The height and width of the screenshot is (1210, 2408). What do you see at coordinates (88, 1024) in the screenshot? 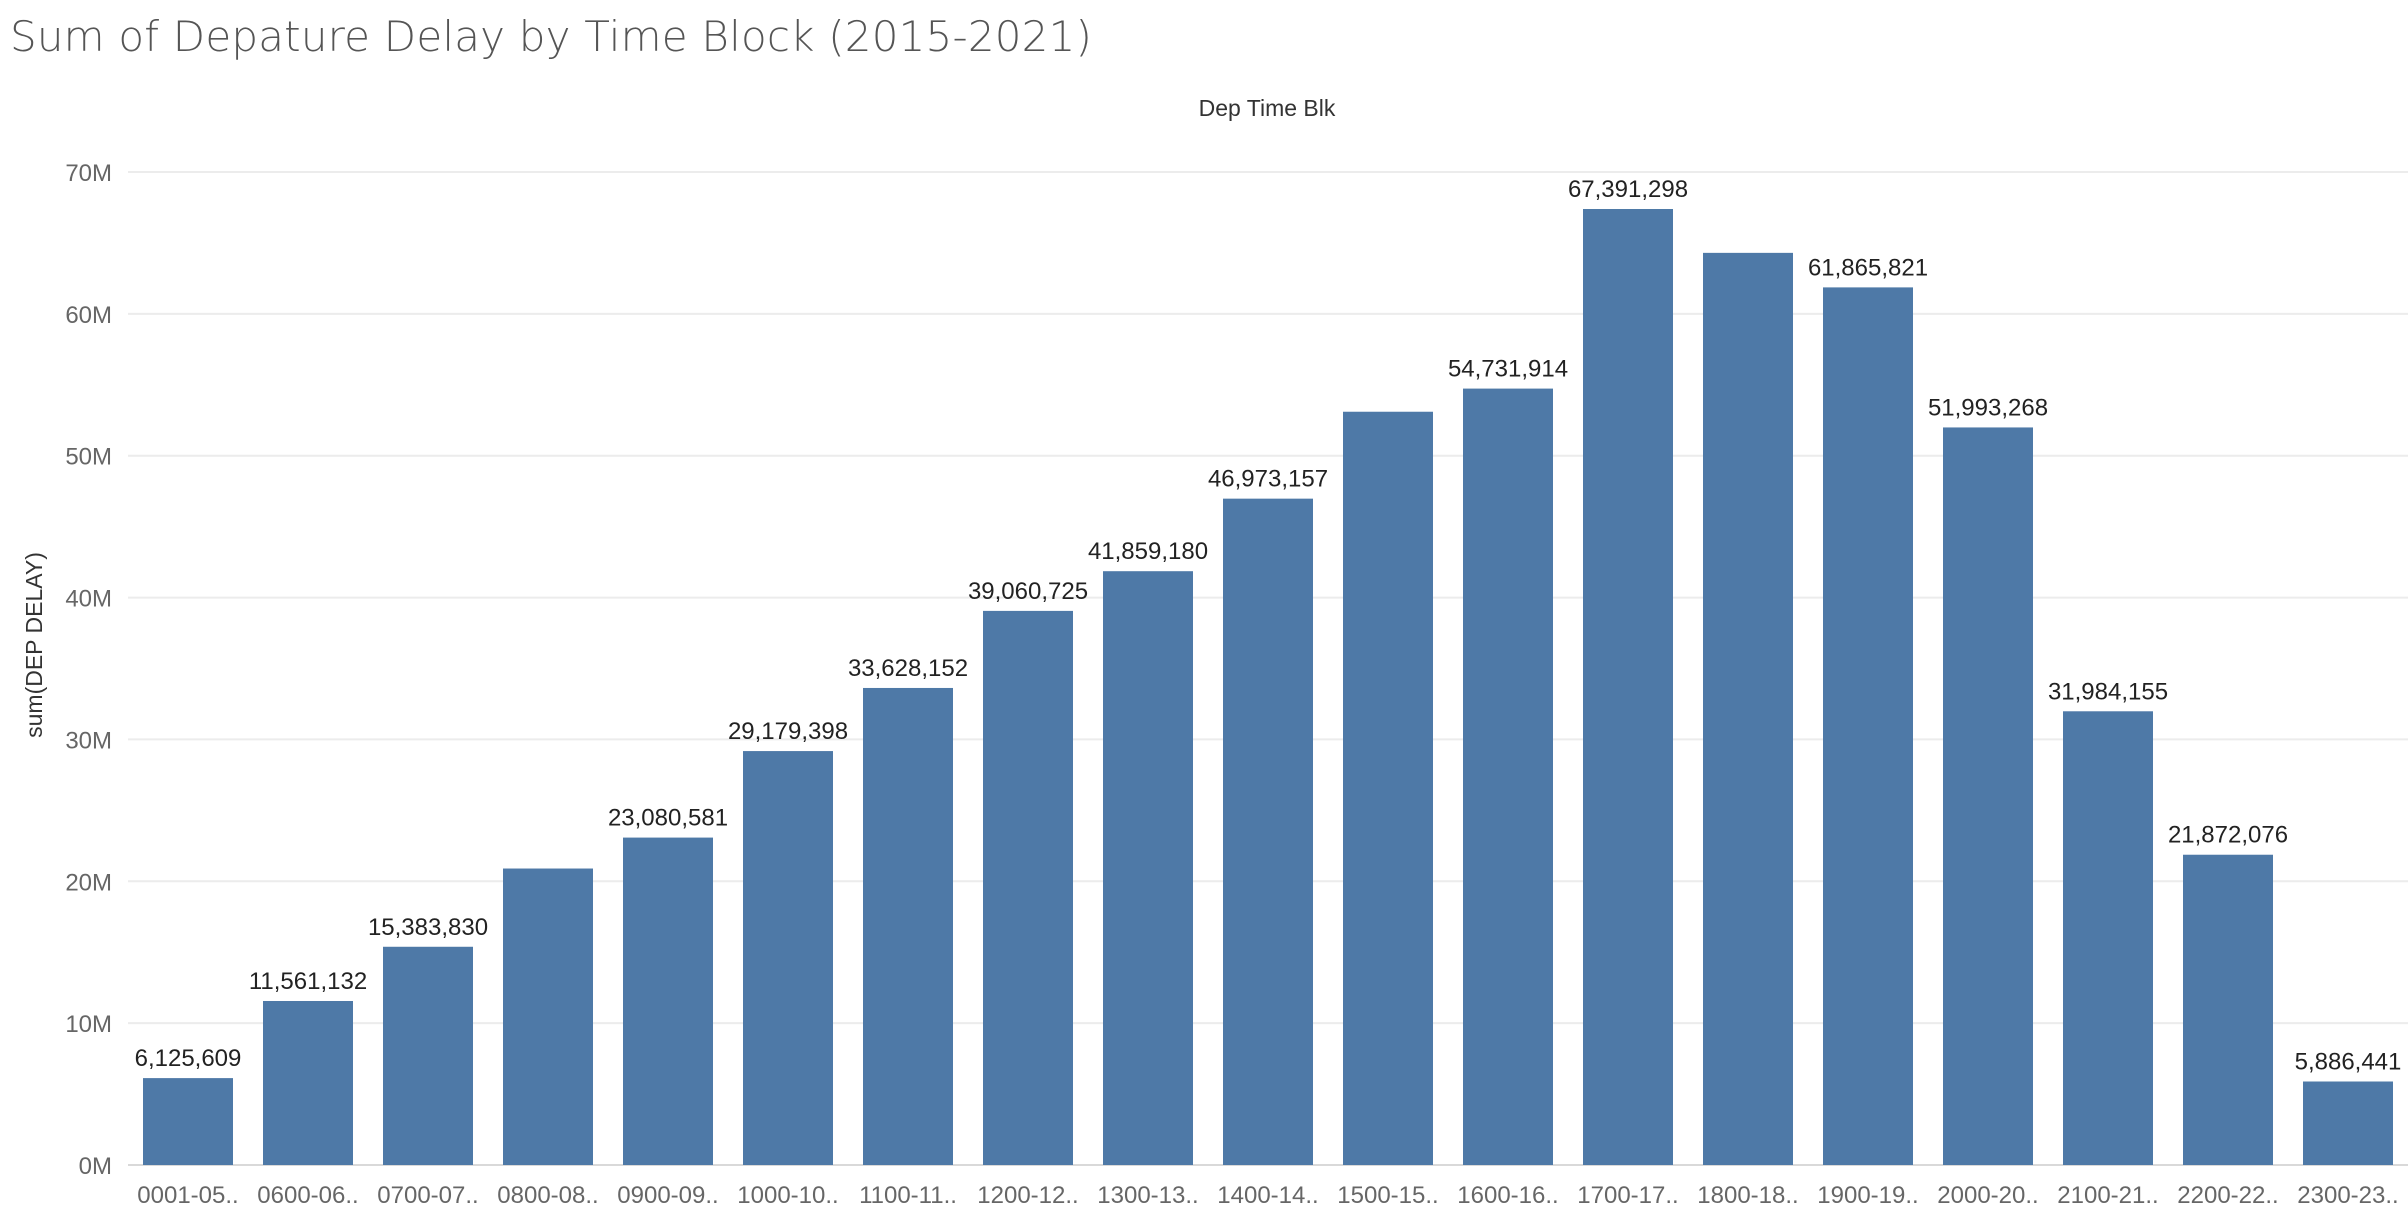
I see `y-tick-label: 10M` at bounding box center [88, 1024].